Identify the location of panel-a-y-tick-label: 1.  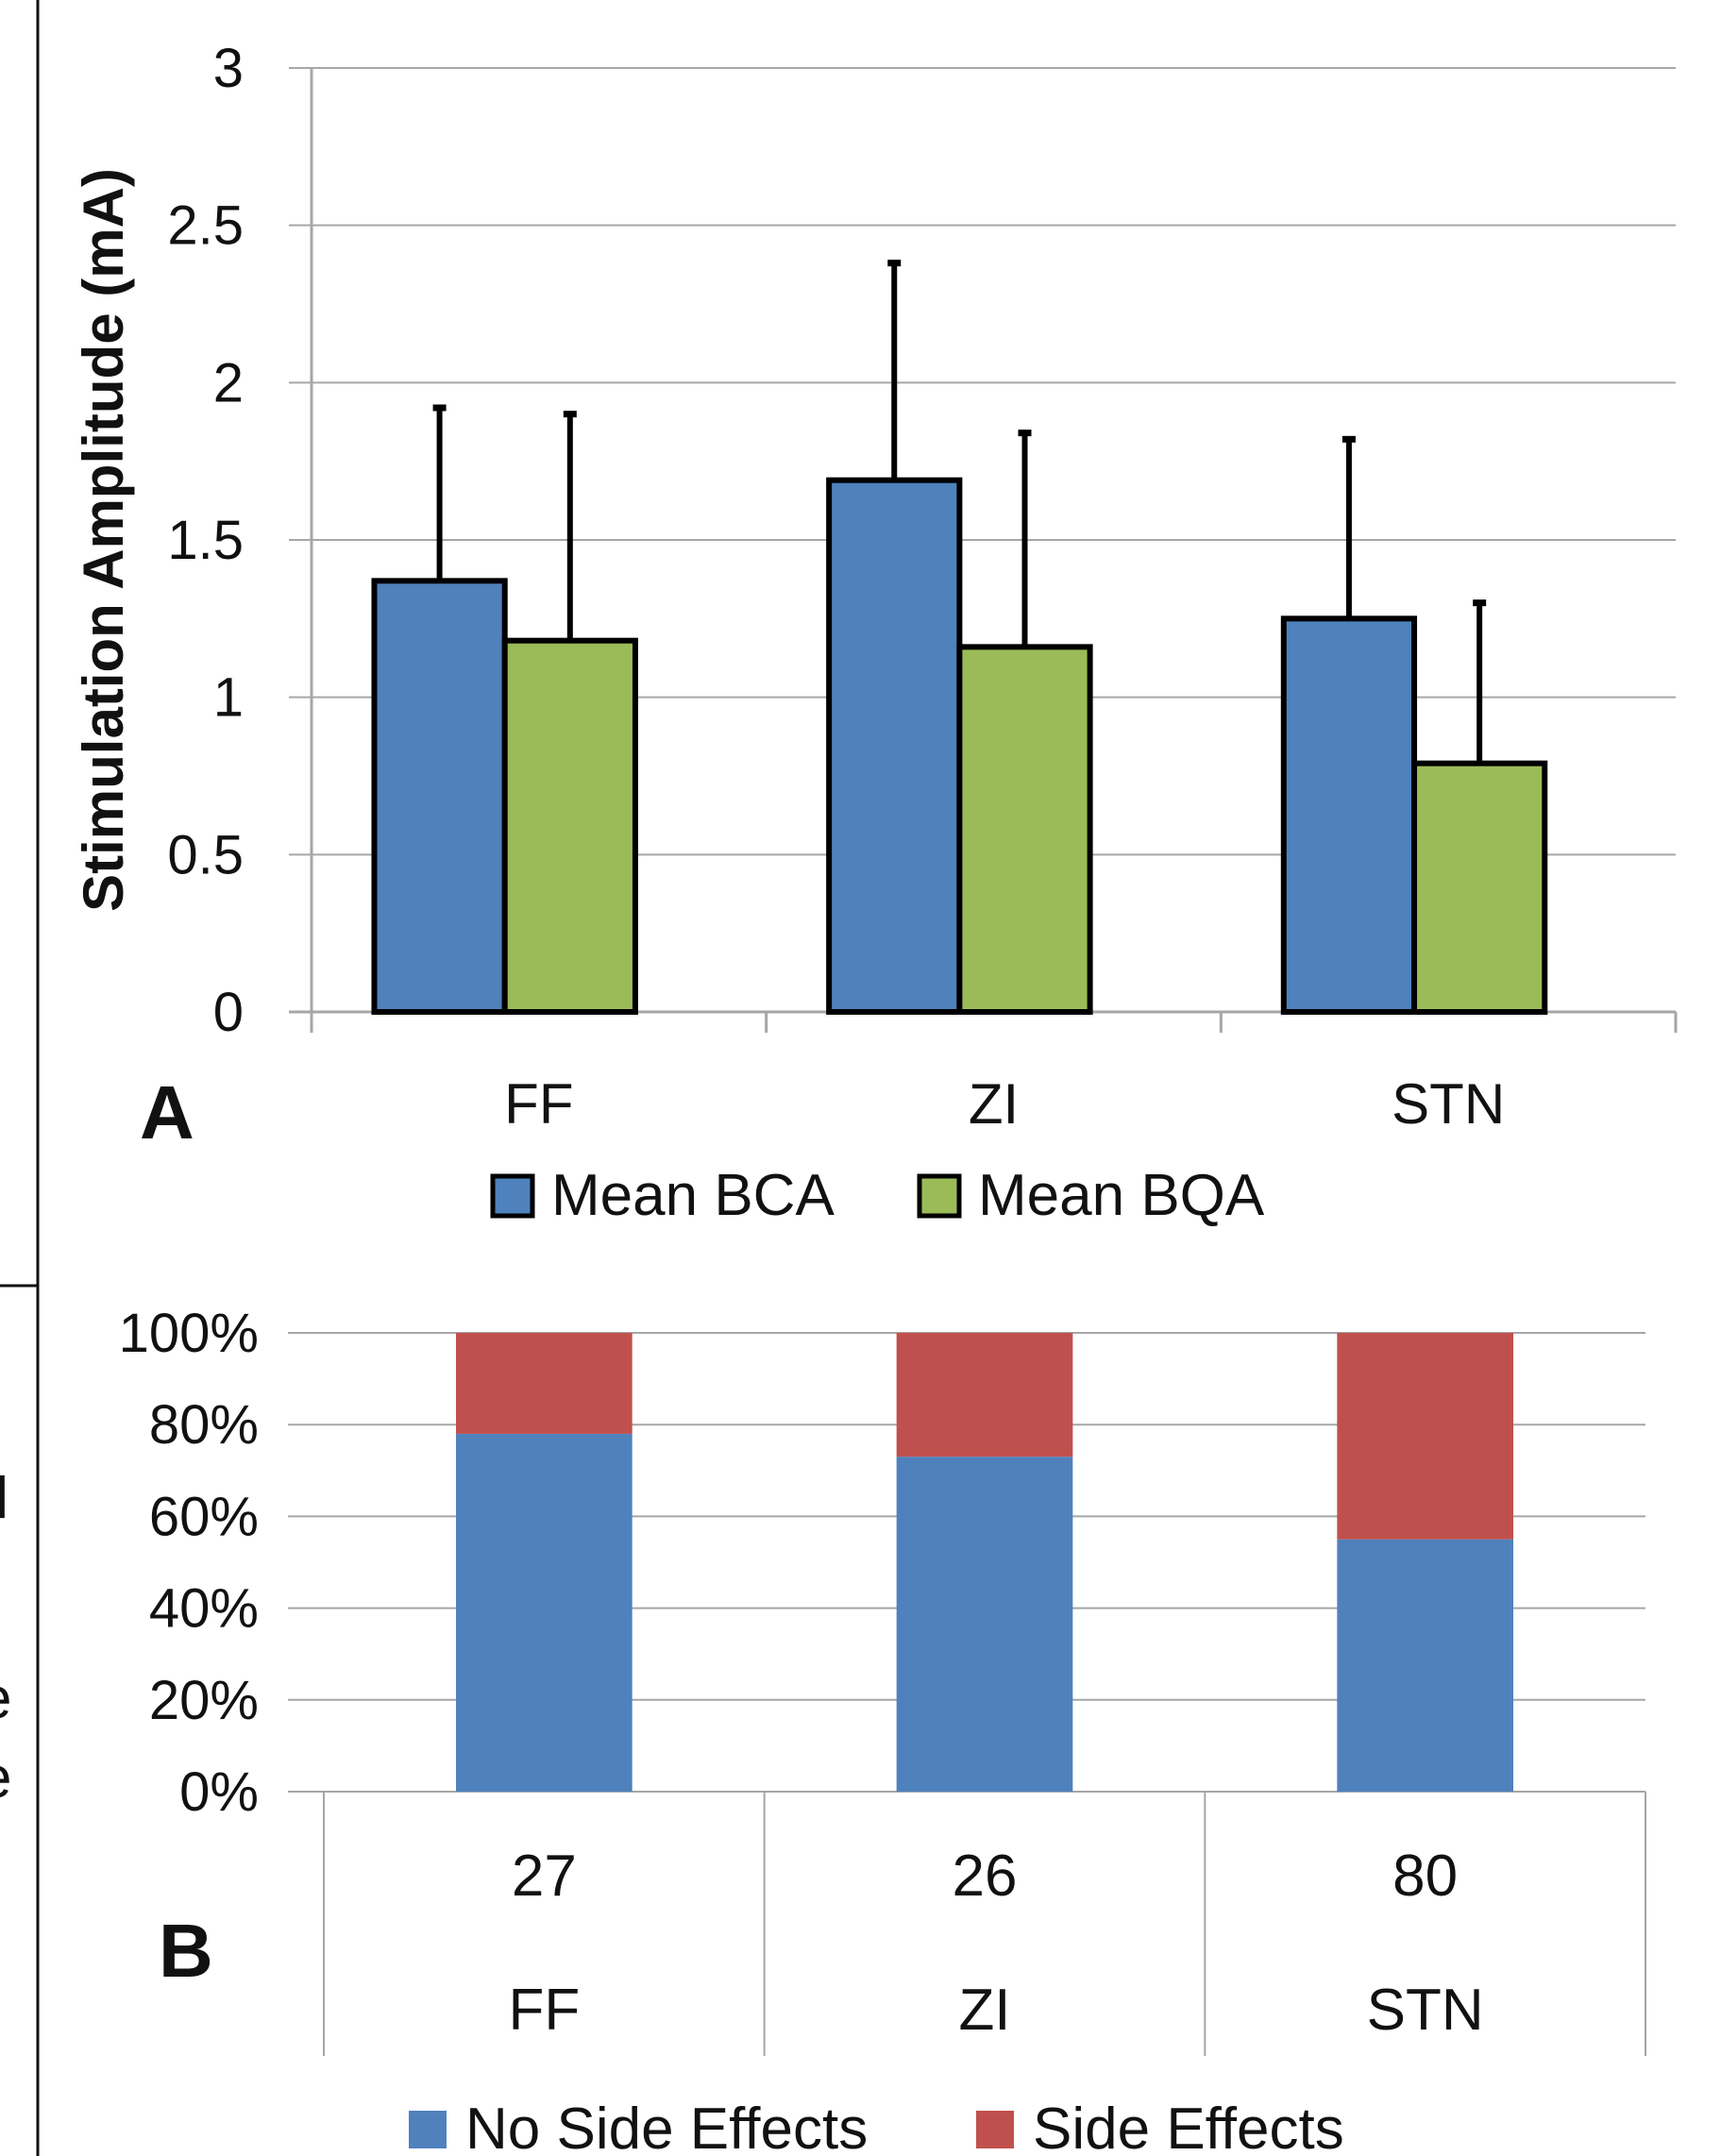
(229, 698).